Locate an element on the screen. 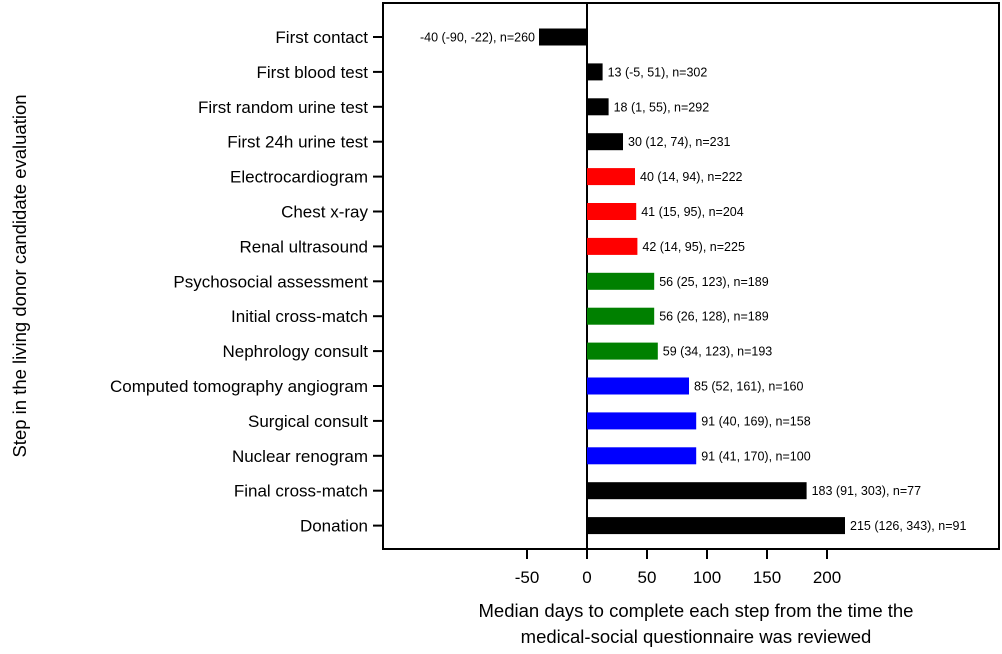 Image resolution: width=1002 pixels, height=654 pixels. x-tick-label: 150 is located at coordinates (767, 577).